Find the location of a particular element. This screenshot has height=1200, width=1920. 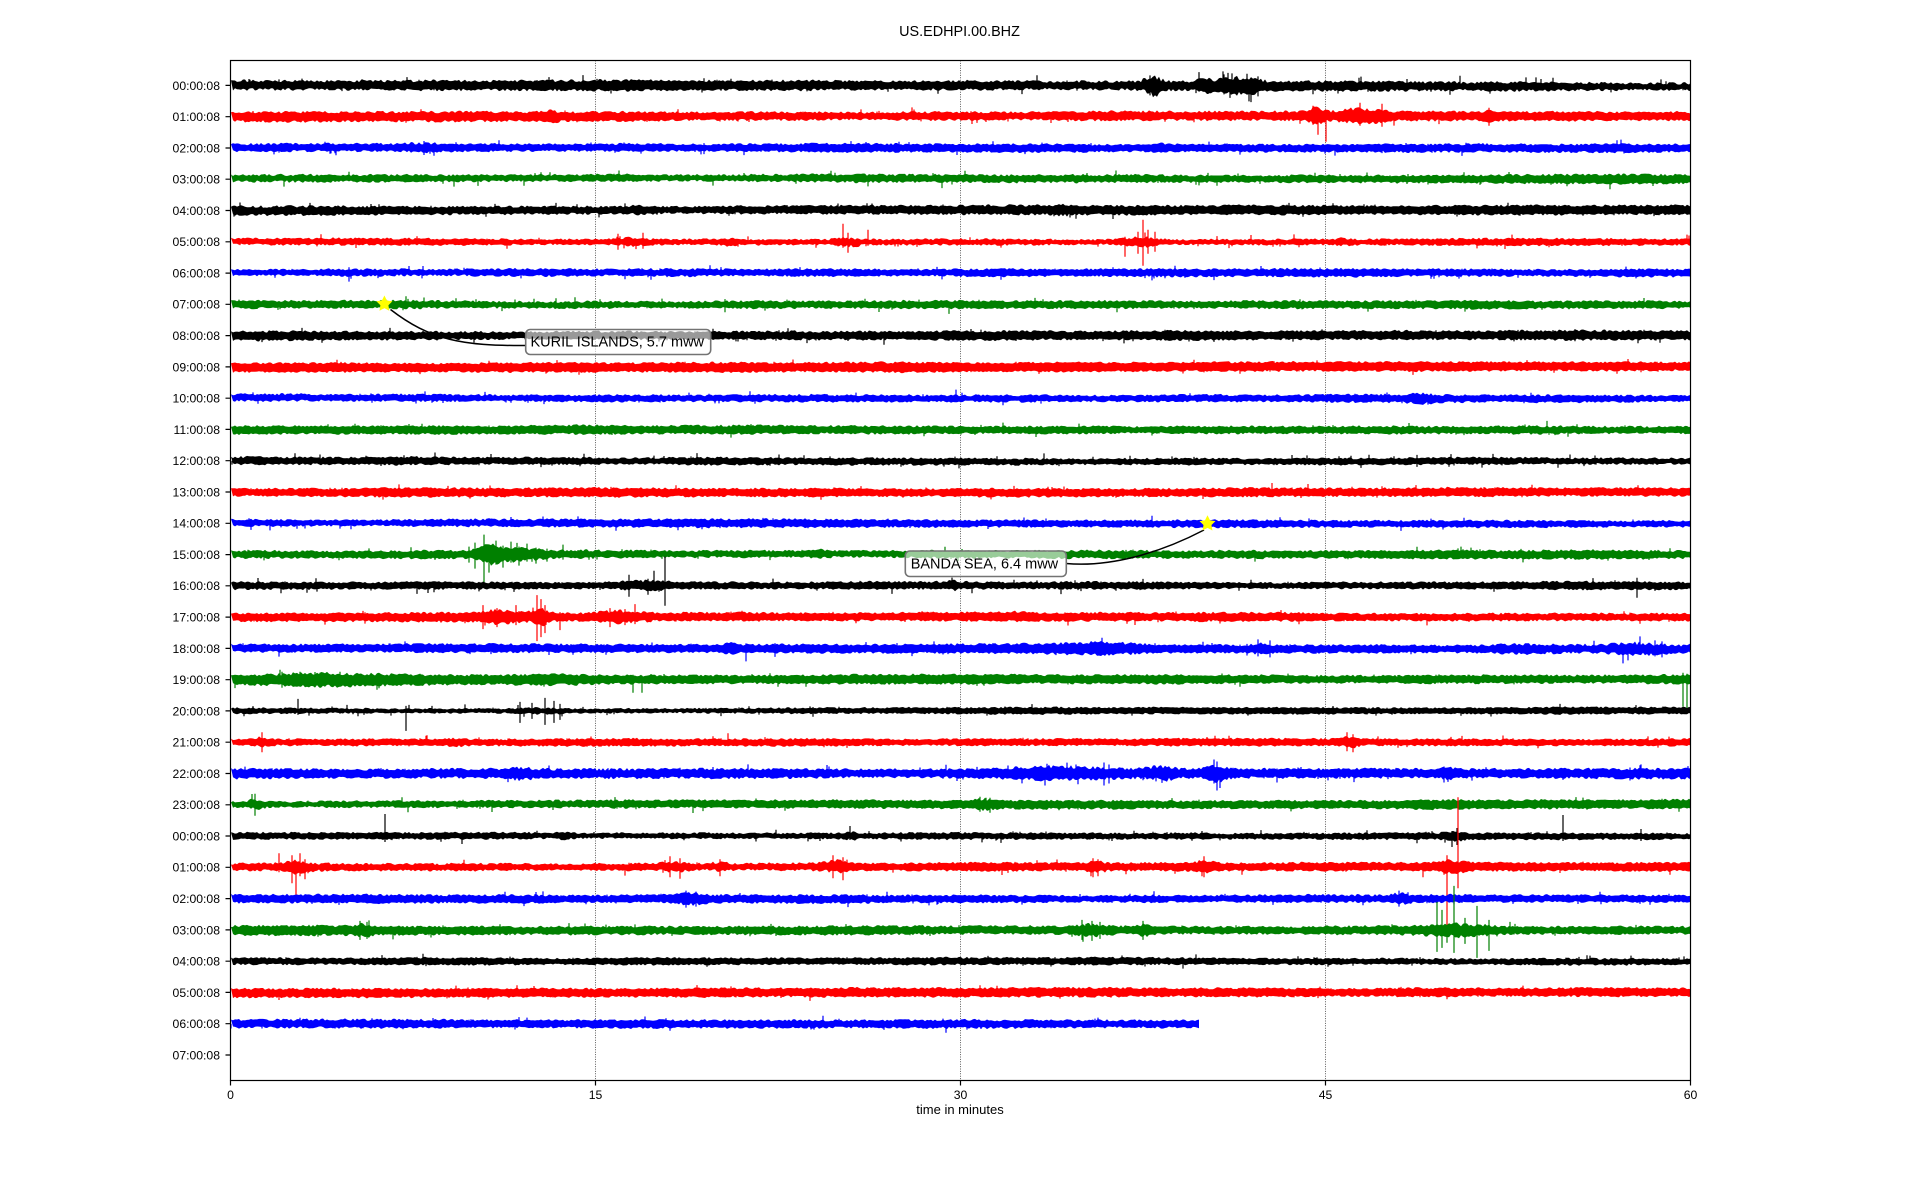

svg-text: 13:00:08 is located at coordinates (197, 492).